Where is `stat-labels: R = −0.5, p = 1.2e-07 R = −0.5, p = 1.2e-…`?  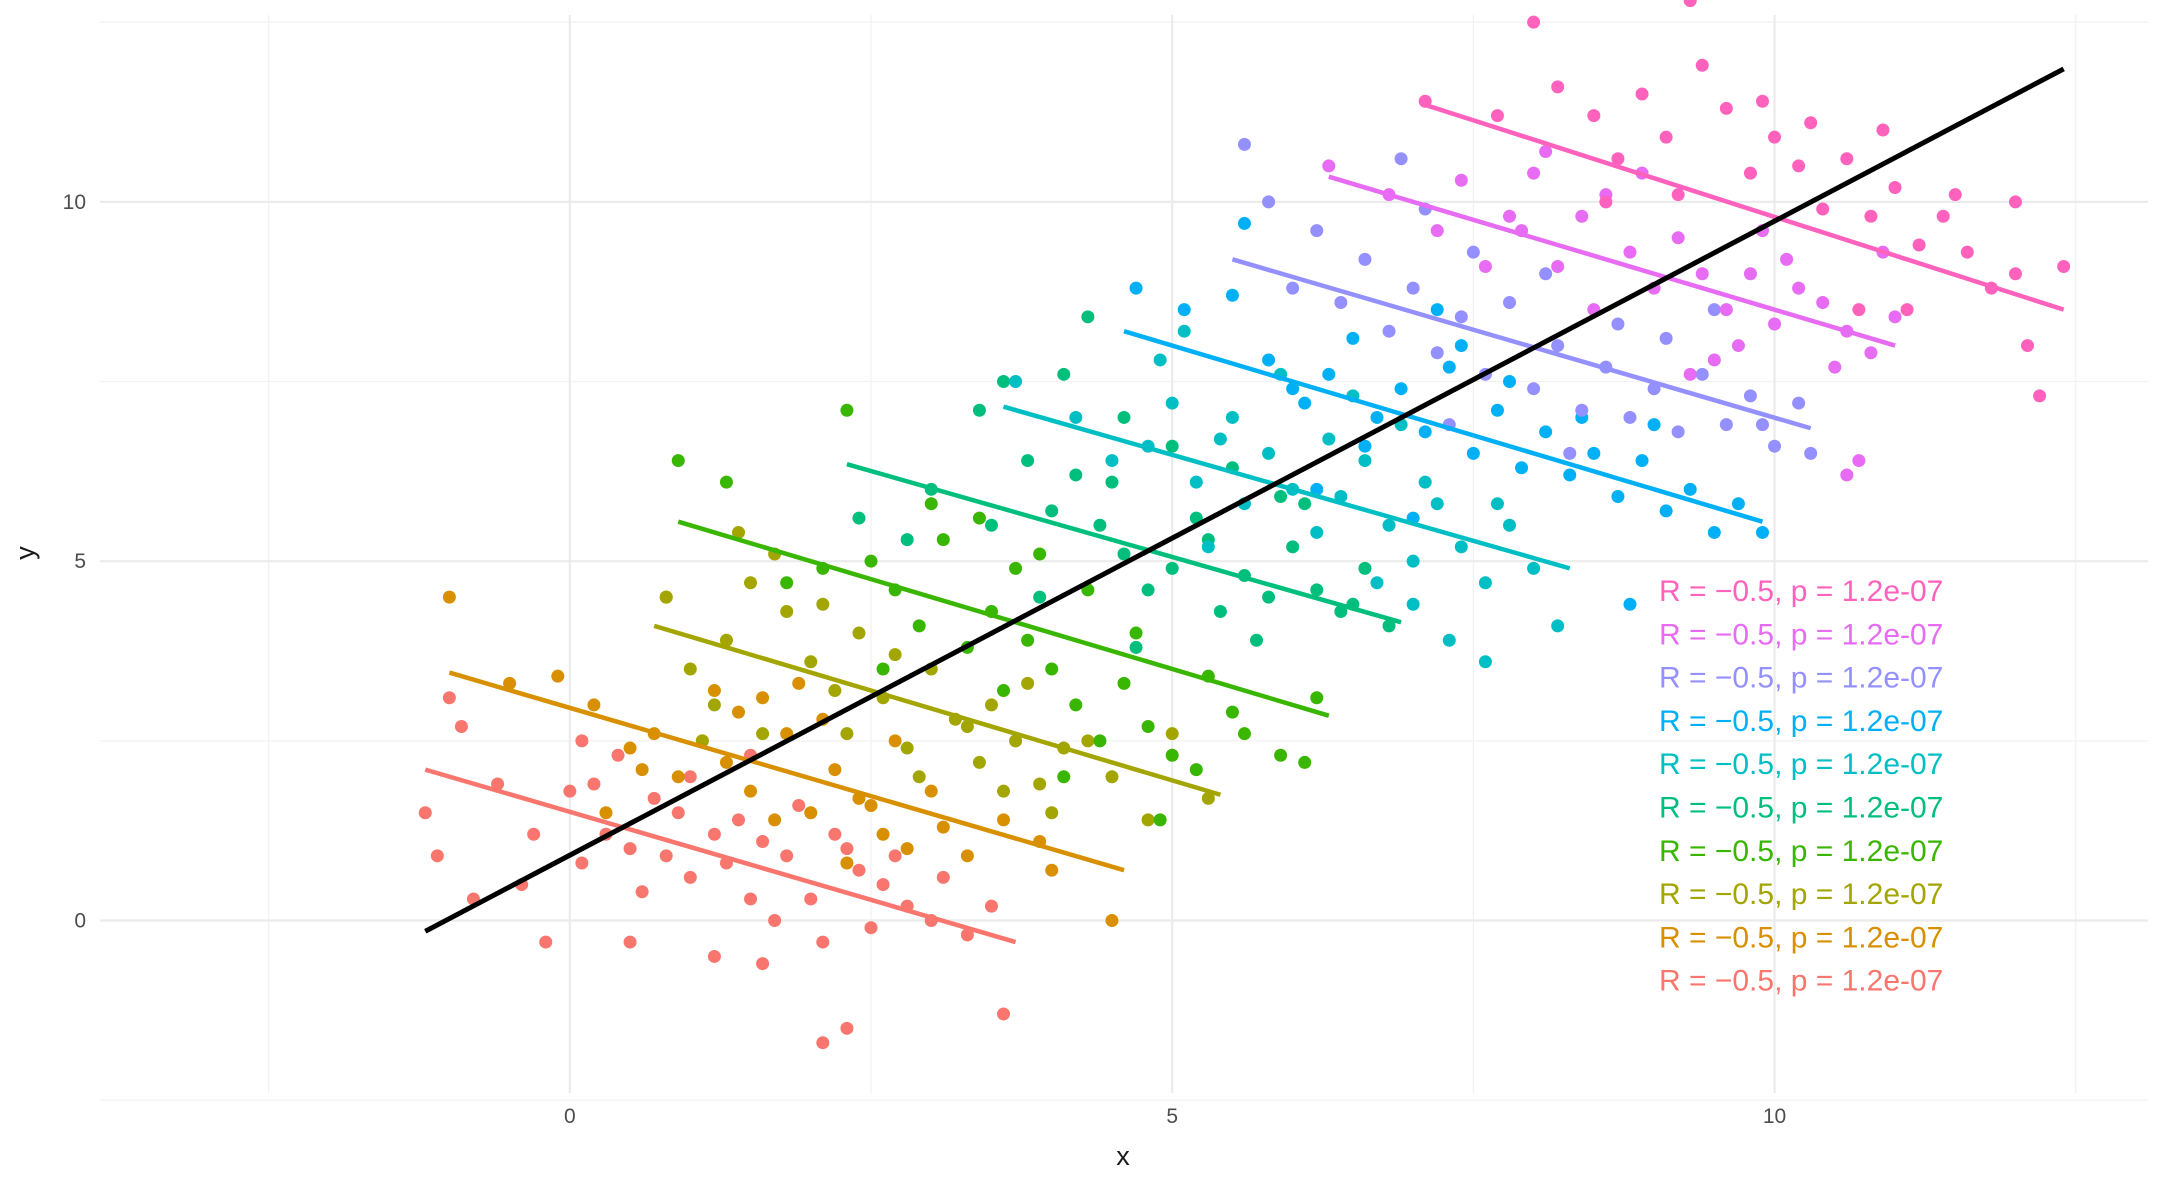
stat-labels: R = −0.5, p = 1.2e-07 R = −0.5, p = 1.2e-… is located at coordinates (1801, 786).